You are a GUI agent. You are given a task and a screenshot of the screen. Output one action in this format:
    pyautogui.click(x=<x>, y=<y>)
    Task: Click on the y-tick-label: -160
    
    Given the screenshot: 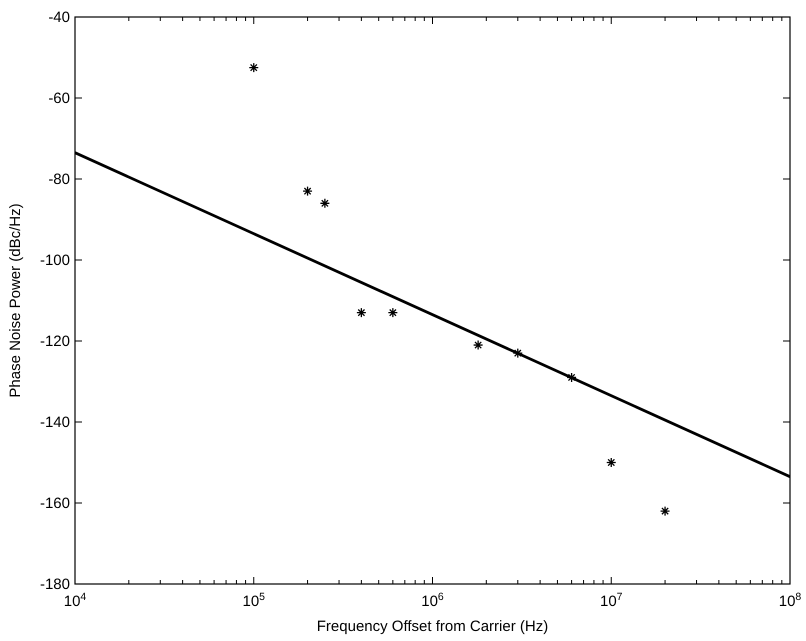 What is the action you would take?
    pyautogui.click(x=55, y=503)
    